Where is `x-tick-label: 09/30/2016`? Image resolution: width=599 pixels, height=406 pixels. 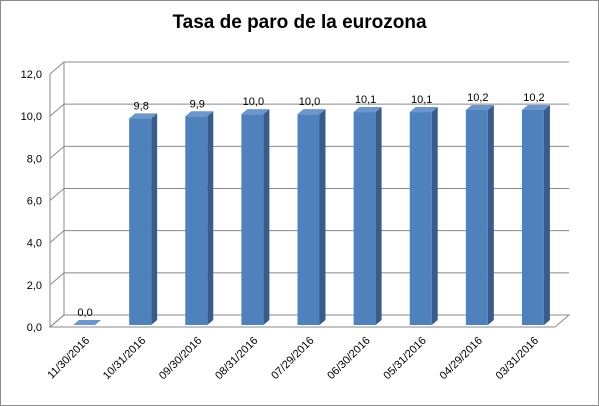 x-tick-label: 09/30/2016 is located at coordinates (180, 358).